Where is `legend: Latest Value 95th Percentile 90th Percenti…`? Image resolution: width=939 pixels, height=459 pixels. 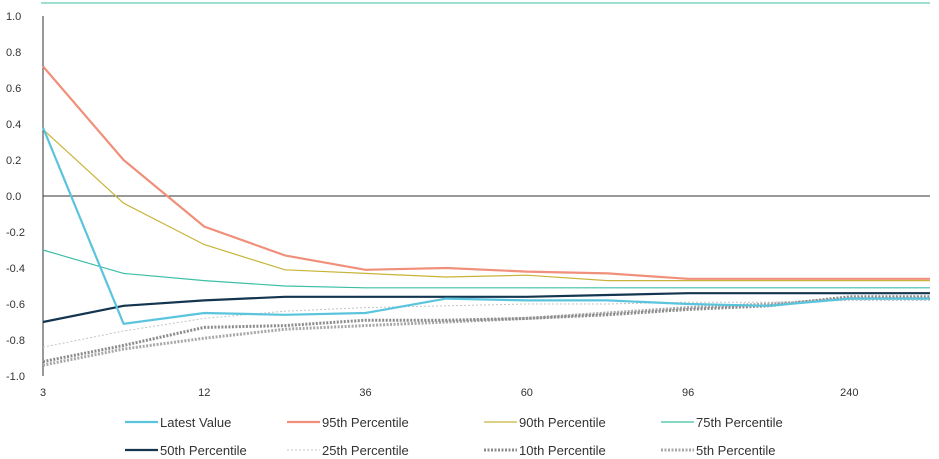 legend: Latest Value 95th Percentile 90th Percenti… is located at coordinates (454, 436).